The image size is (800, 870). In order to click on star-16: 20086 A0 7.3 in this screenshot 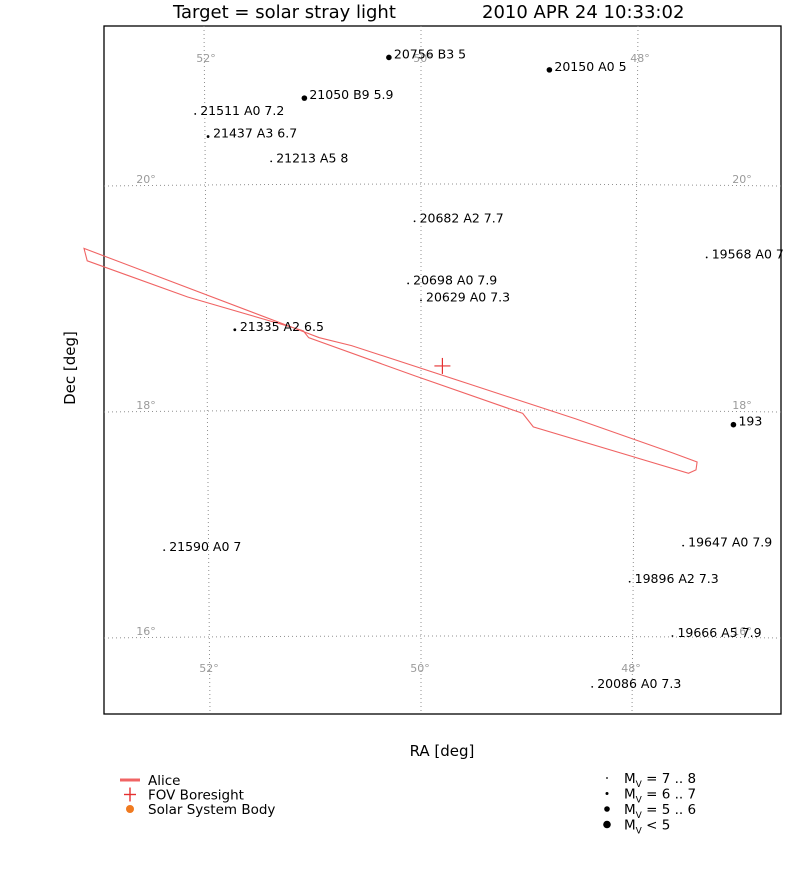, I will do `click(636, 683)`.